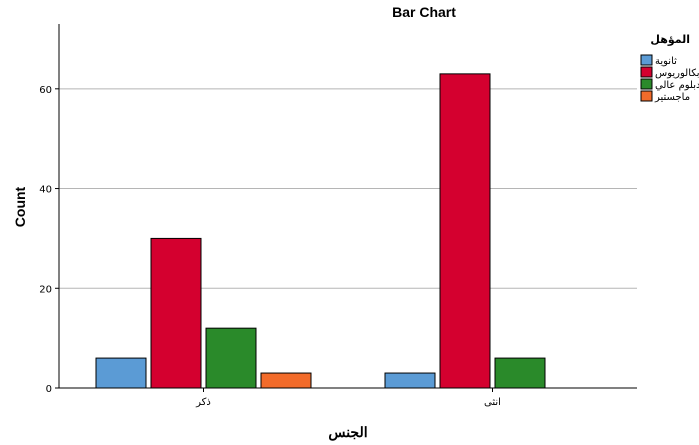  I want to click on x-tick-label: ذكر, so click(203, 402).